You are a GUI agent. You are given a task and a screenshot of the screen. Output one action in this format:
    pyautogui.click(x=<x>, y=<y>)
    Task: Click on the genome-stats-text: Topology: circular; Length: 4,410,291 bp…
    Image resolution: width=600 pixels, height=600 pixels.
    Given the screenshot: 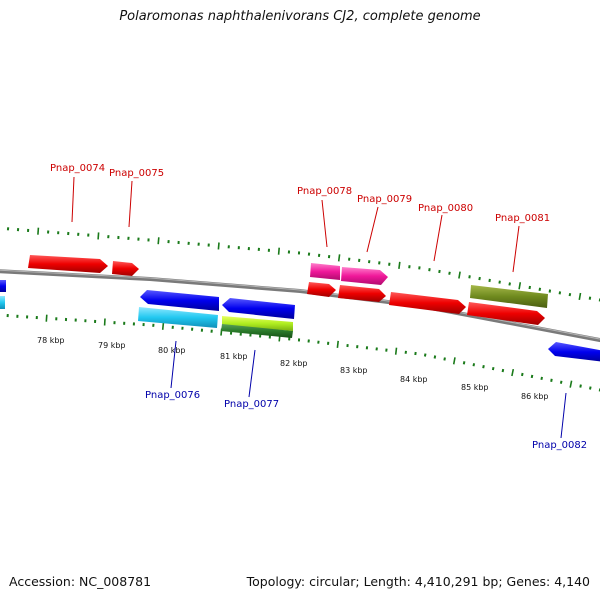 What is the action you would take?
    pyautogui.click(x=418, y=581)
    